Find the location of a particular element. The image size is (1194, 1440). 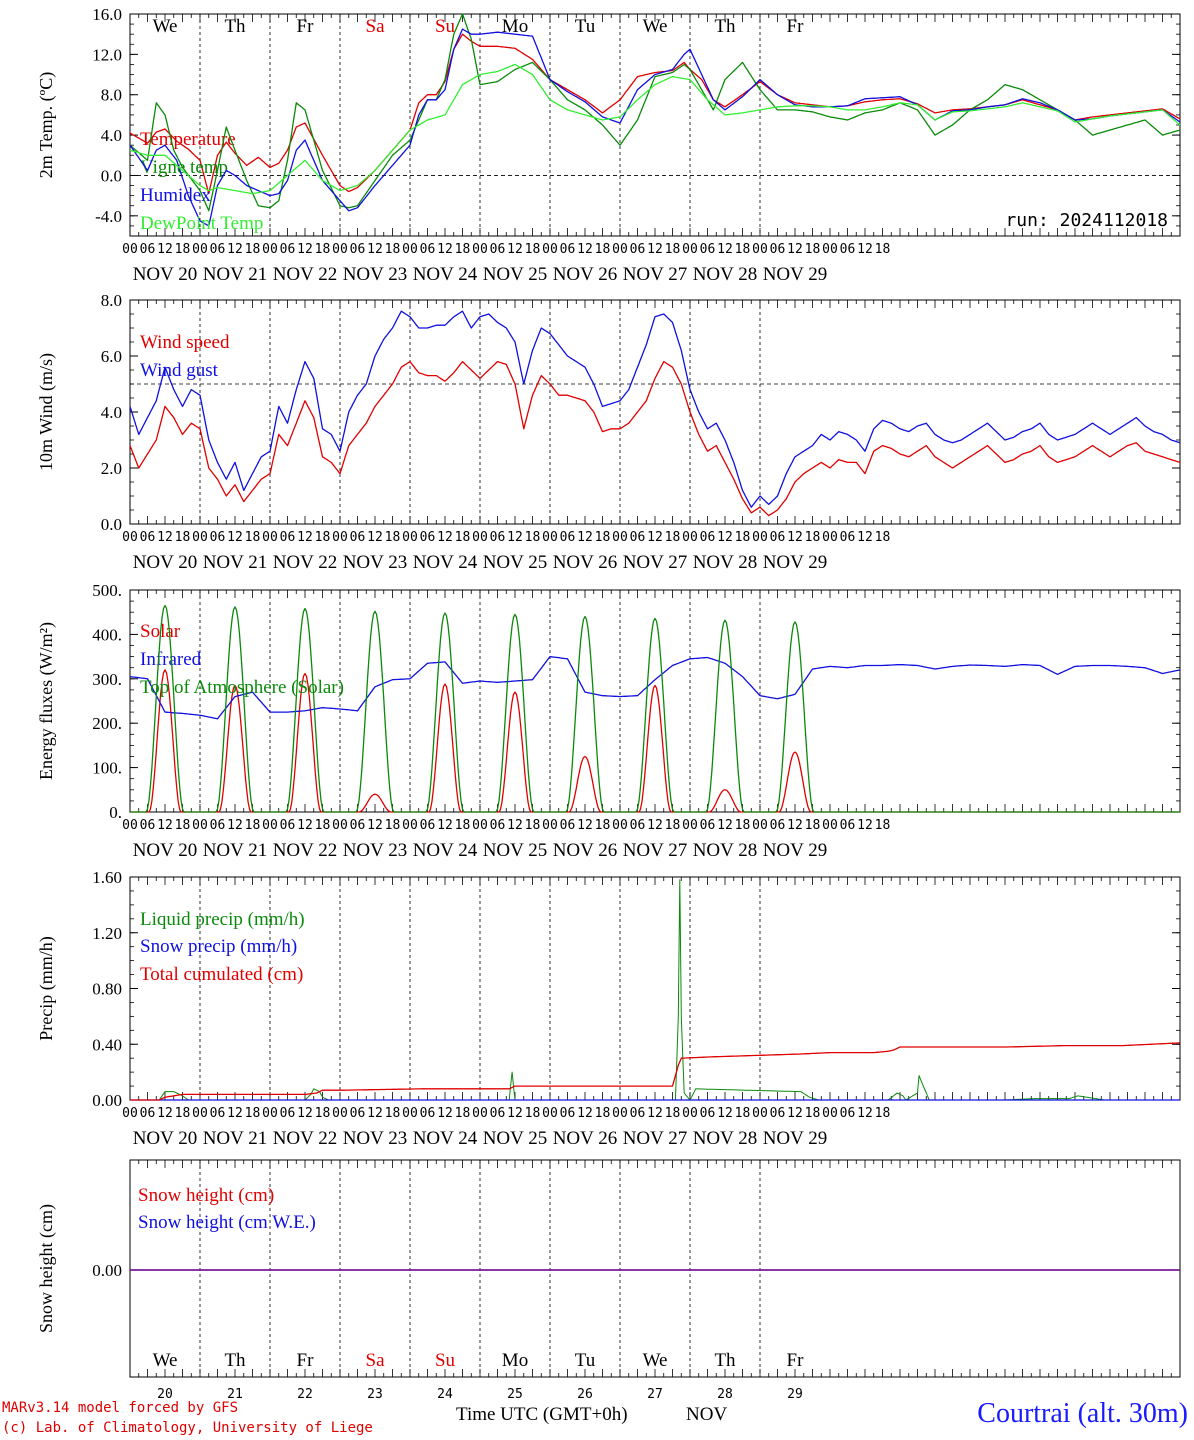

date-label: NOV 26 is located at coordinates (585, 850).